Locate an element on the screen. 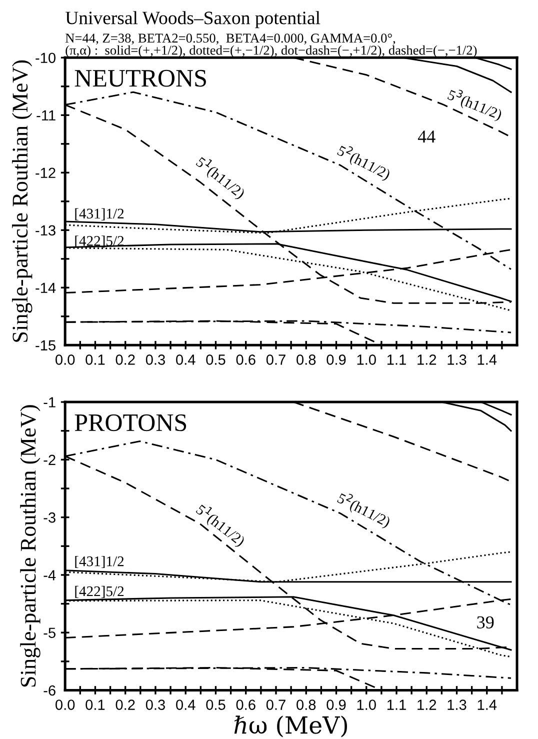  y-tick-label: -1 is located at coordinates (50, 402).